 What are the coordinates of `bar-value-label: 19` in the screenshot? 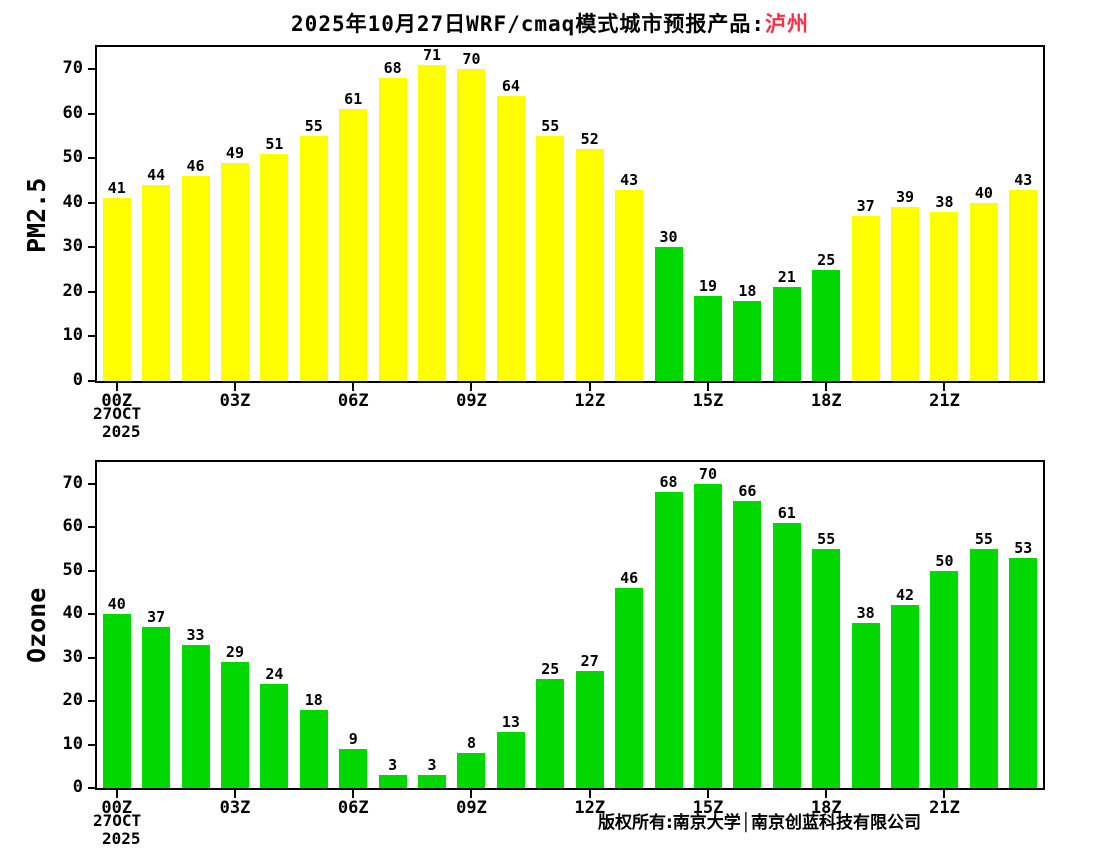 It's located at (707, 286).